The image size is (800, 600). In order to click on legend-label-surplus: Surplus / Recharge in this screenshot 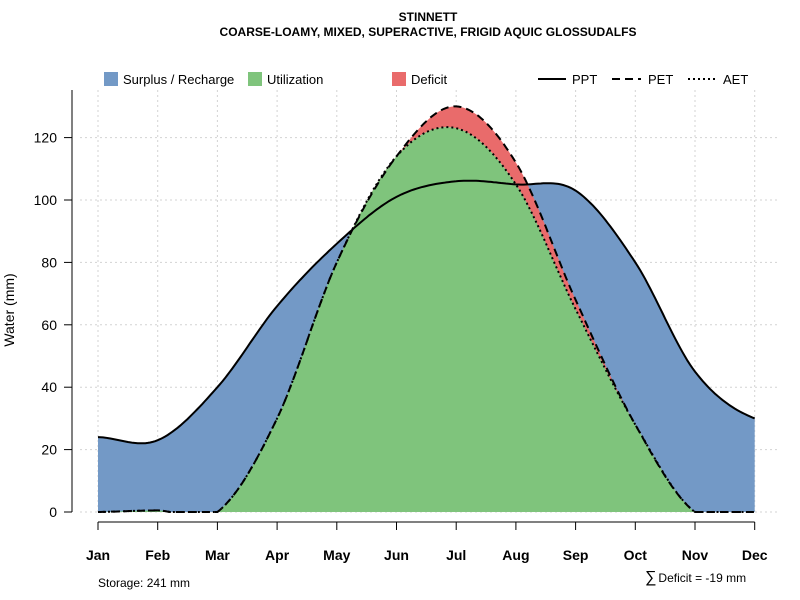, I will do `click(178, 79)`.